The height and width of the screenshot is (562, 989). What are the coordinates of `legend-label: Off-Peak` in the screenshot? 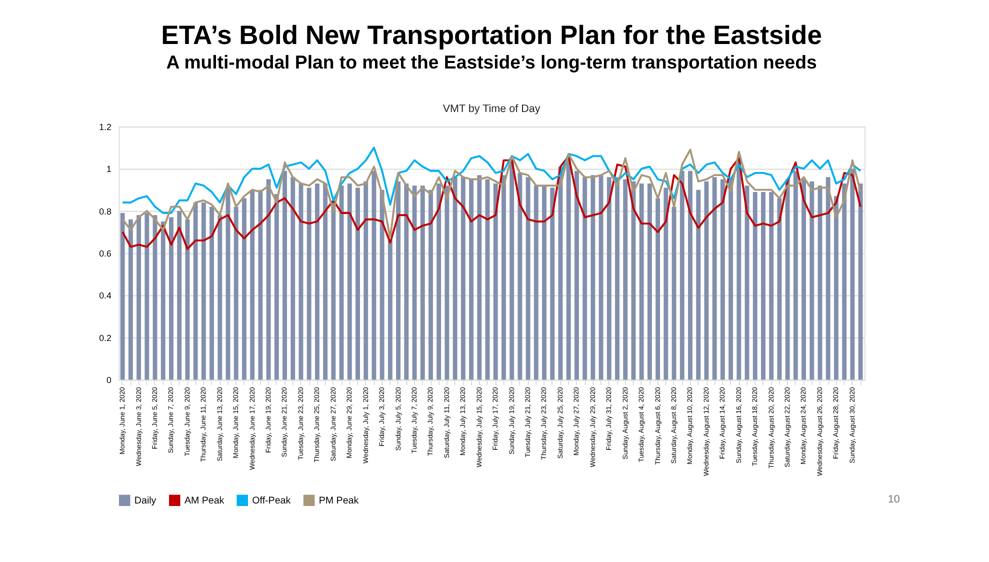 It's located at (271, 500).